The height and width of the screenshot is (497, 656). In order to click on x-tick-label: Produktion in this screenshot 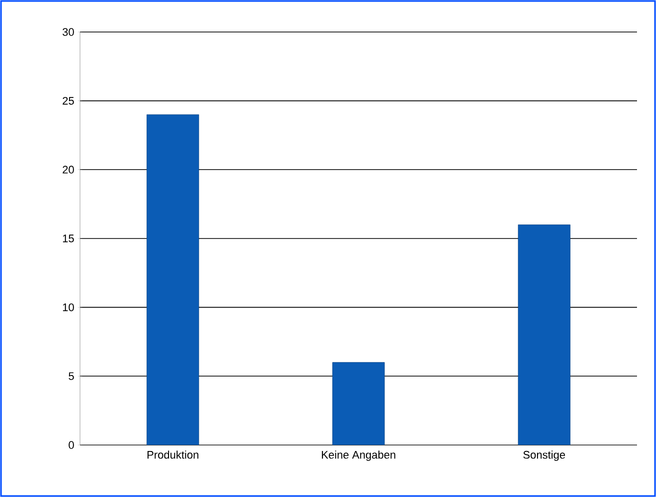, I will do `click(173, 454)`.